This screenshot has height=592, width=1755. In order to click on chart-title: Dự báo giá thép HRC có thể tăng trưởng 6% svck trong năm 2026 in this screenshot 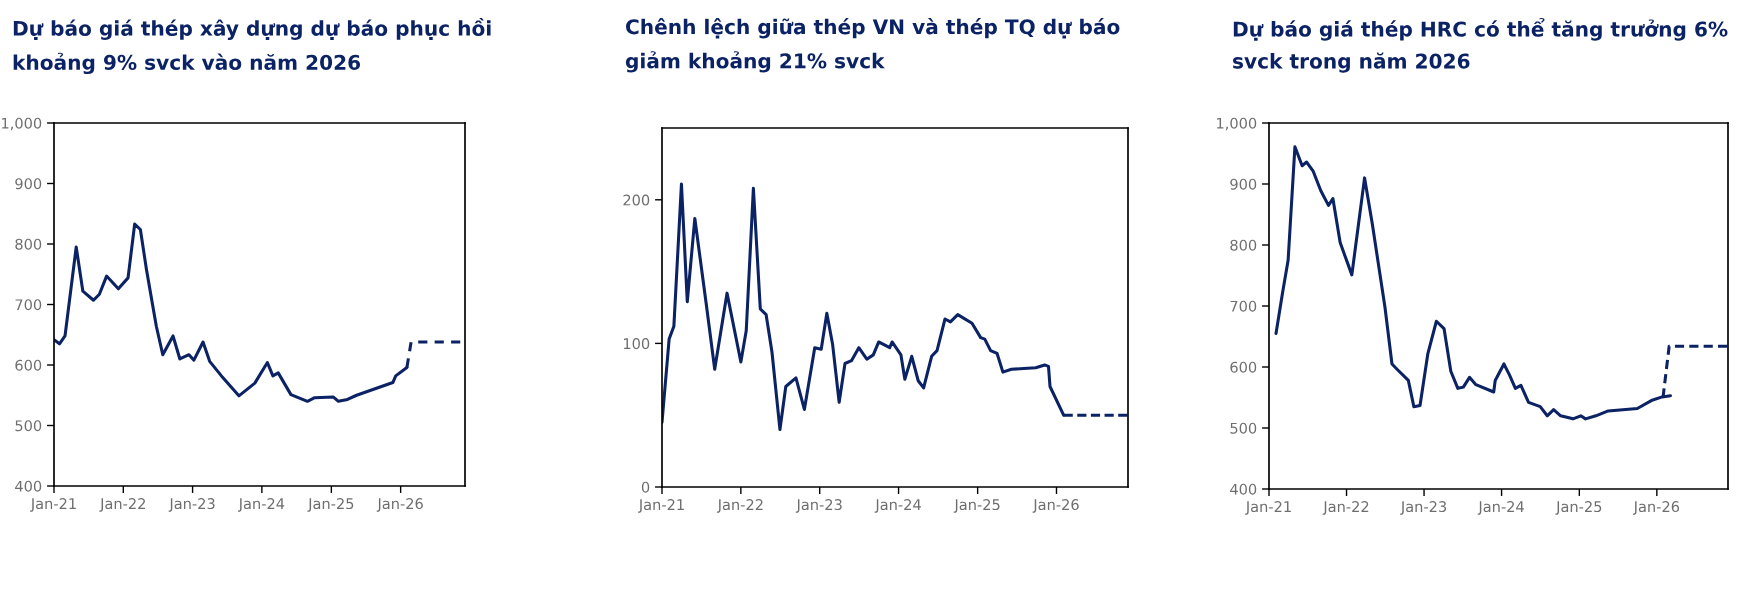, I will do `click(1480, 45)`.